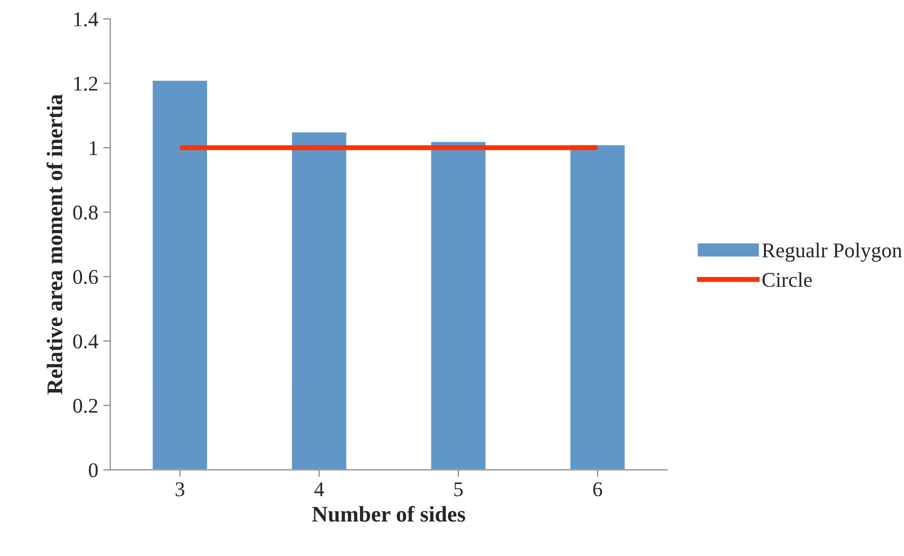  I want to click on x-tick-label: 3, so click(180, 489).